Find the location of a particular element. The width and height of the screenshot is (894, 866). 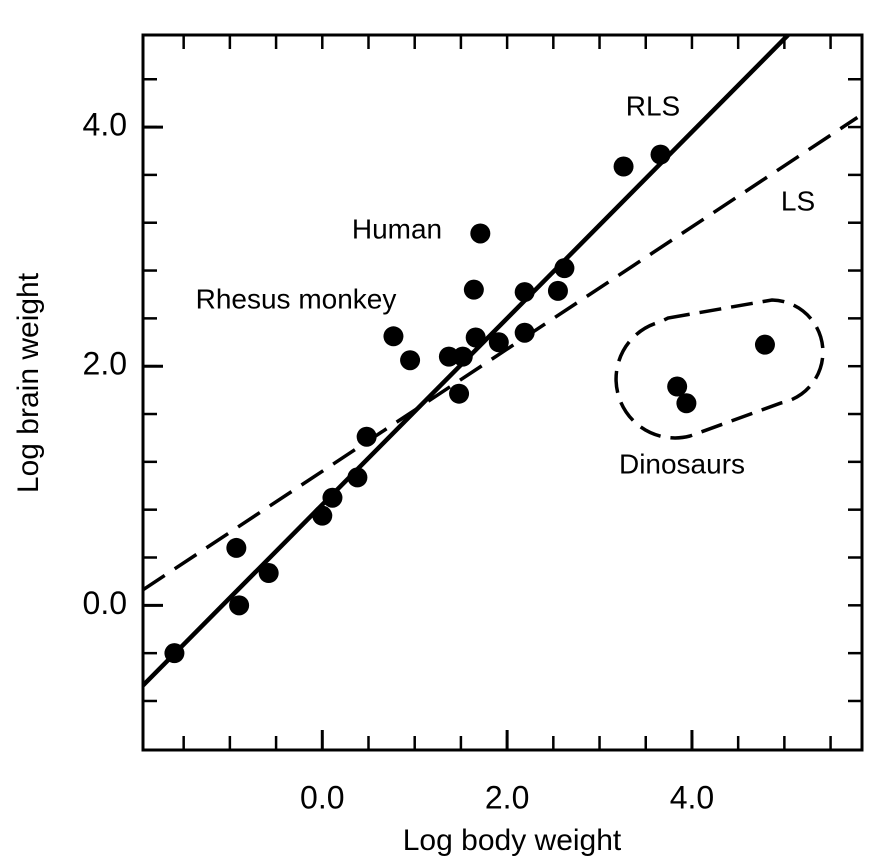

x-tick-label: 4.0 is located at coordinates (692, 797).